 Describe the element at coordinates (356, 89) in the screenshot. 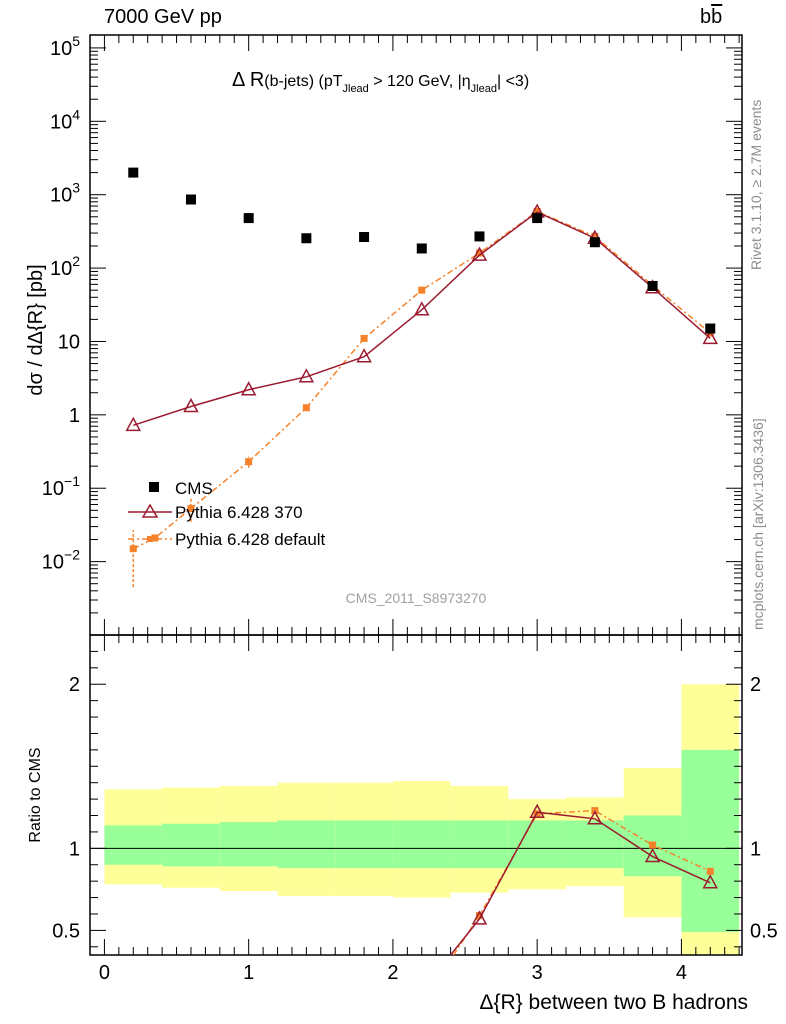

I see `title-jlead-1: Jlead` at that location.